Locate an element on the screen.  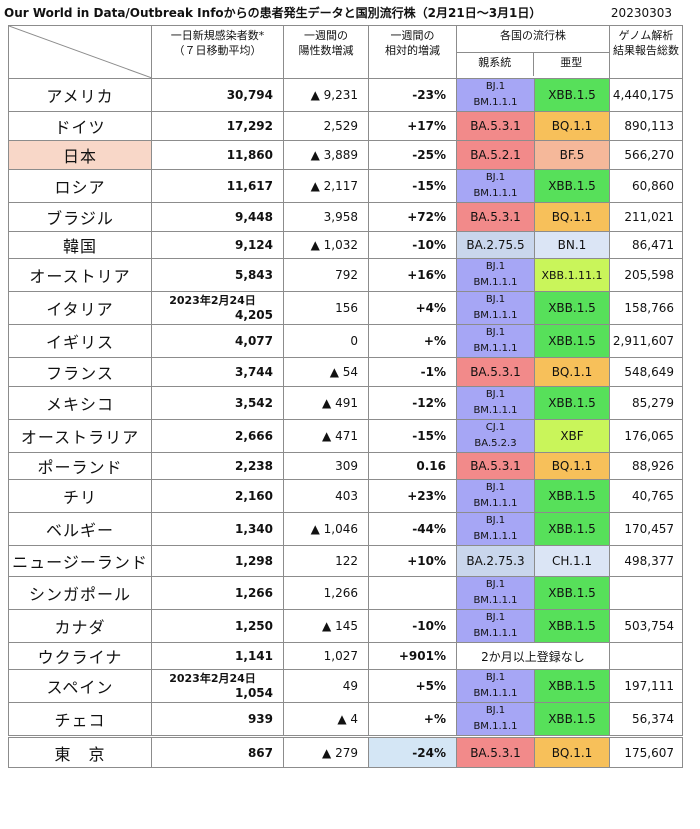
weekly-change-value: ▲ 145 is located at coordinates (326, 626).